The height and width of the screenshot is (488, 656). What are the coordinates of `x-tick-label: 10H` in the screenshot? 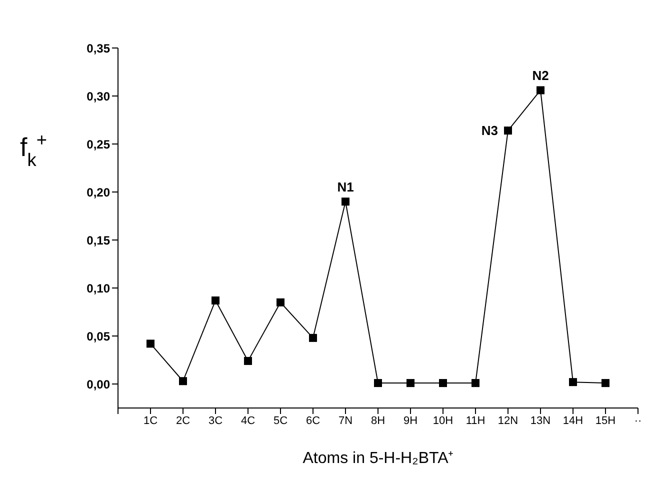 It's located at (443, 420).